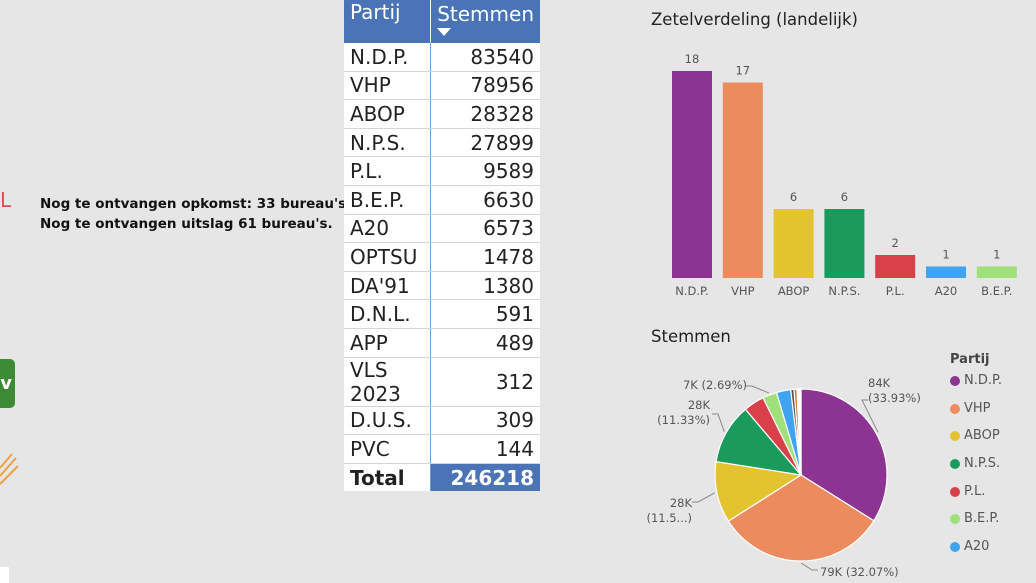  I want to click on votes-cell: 309, so click(485, 421).